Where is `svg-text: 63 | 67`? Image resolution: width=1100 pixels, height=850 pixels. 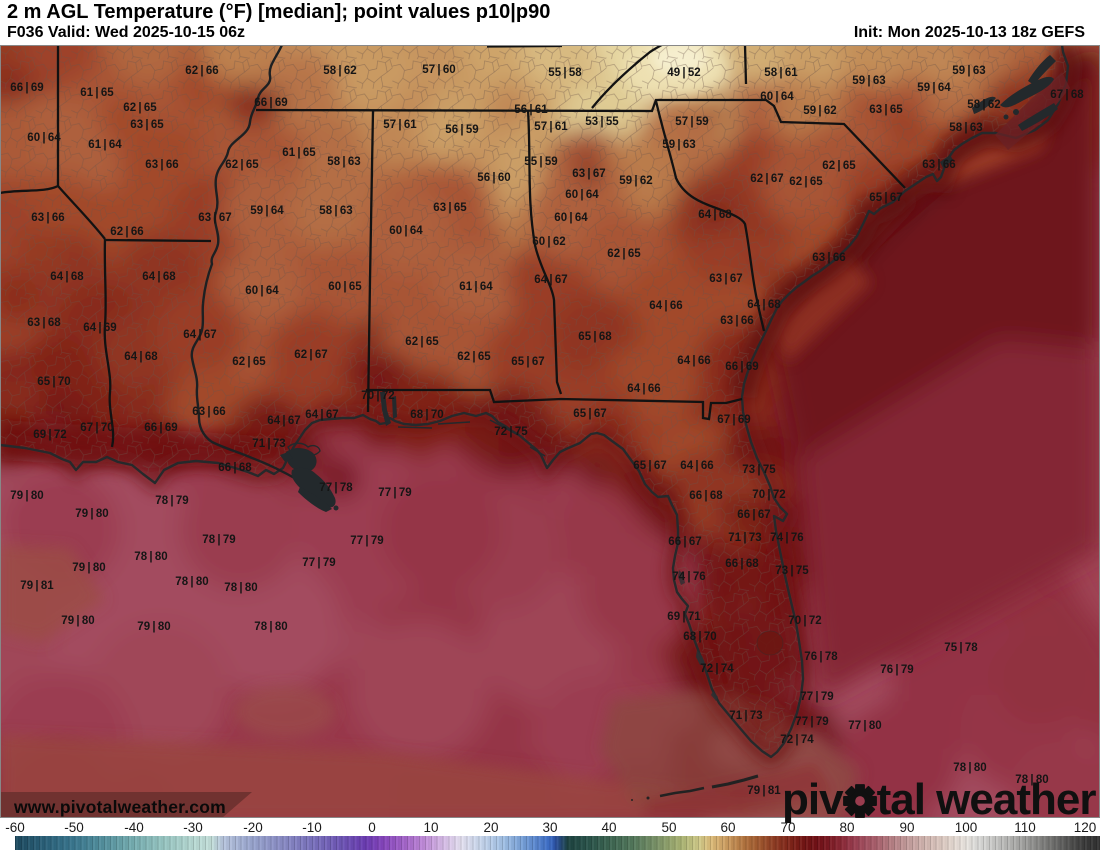 svg-text: 63 | 67 is located at coordinates (214, 218).